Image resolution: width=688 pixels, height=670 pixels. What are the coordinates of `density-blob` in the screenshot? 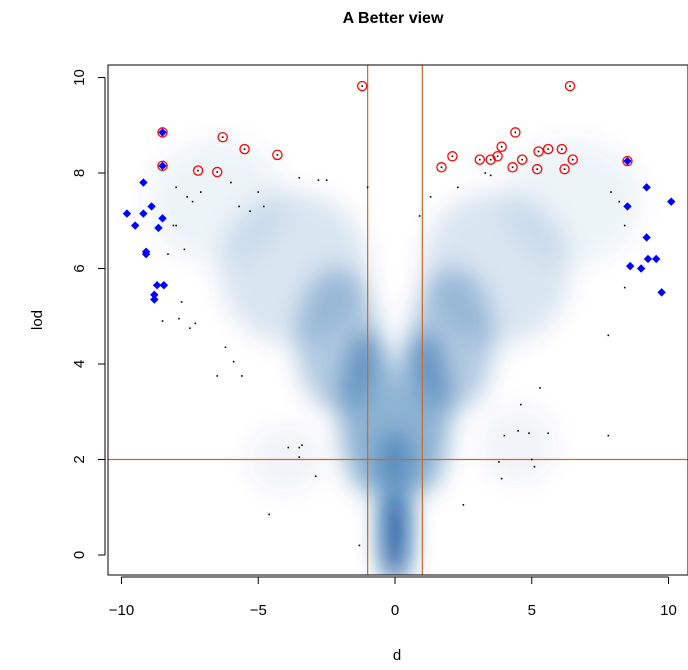 It's located at (573, 201).